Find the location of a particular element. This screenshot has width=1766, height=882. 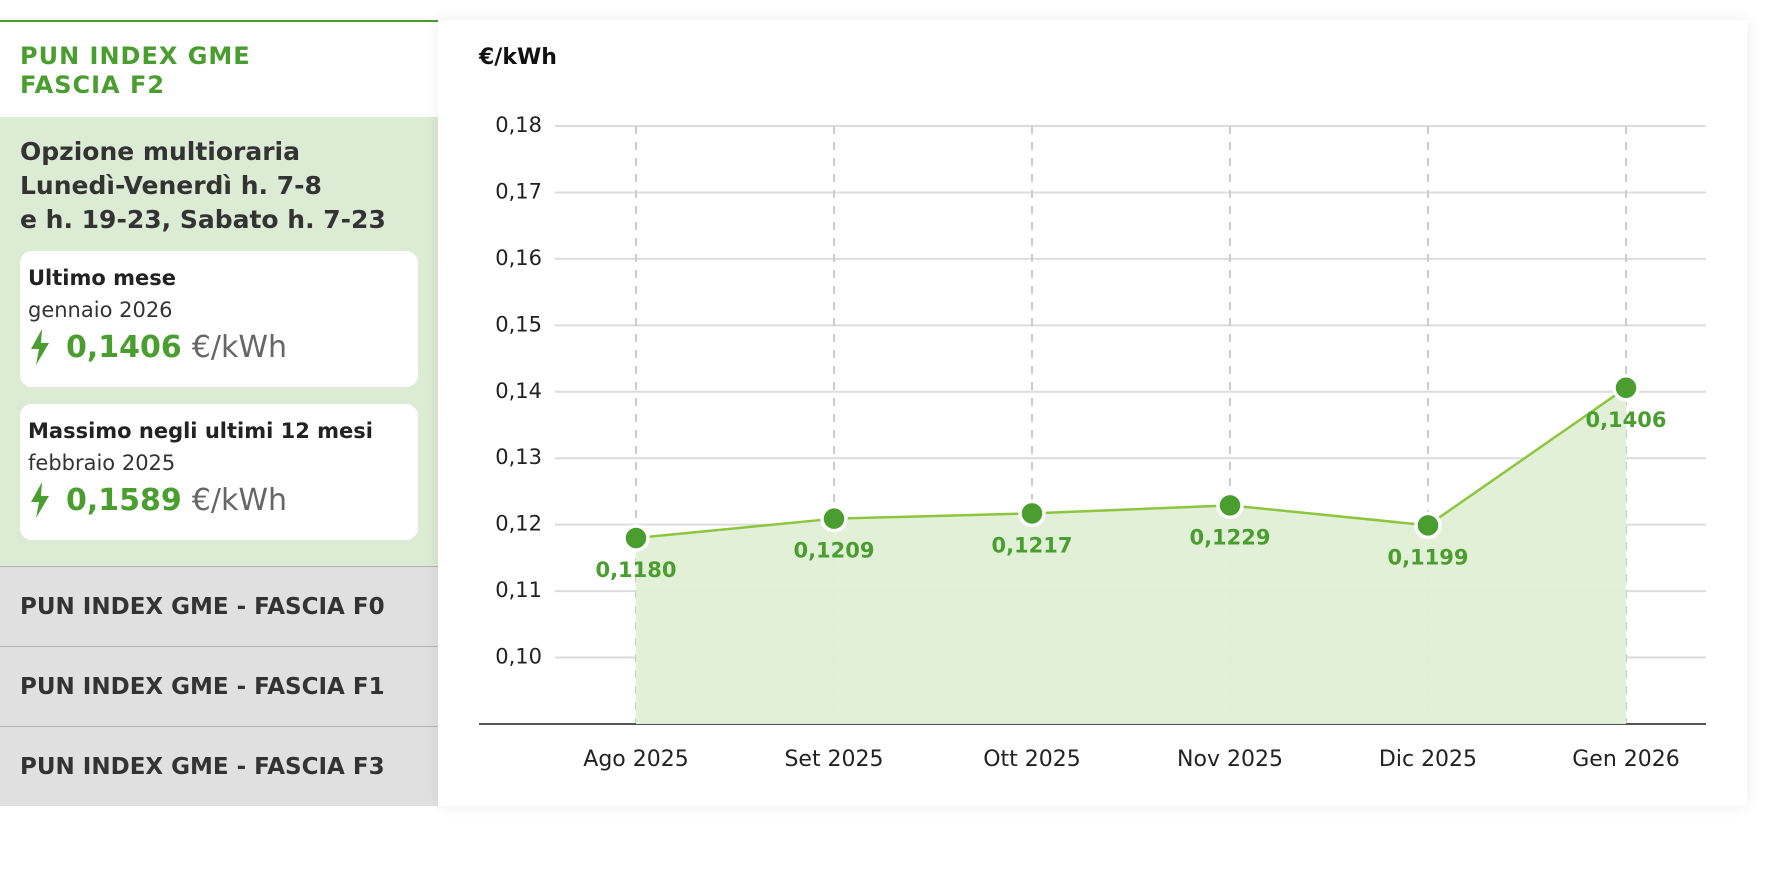

tab: PUN INDEX GME - FASCIA F3 is located at coordinates (219, 766).